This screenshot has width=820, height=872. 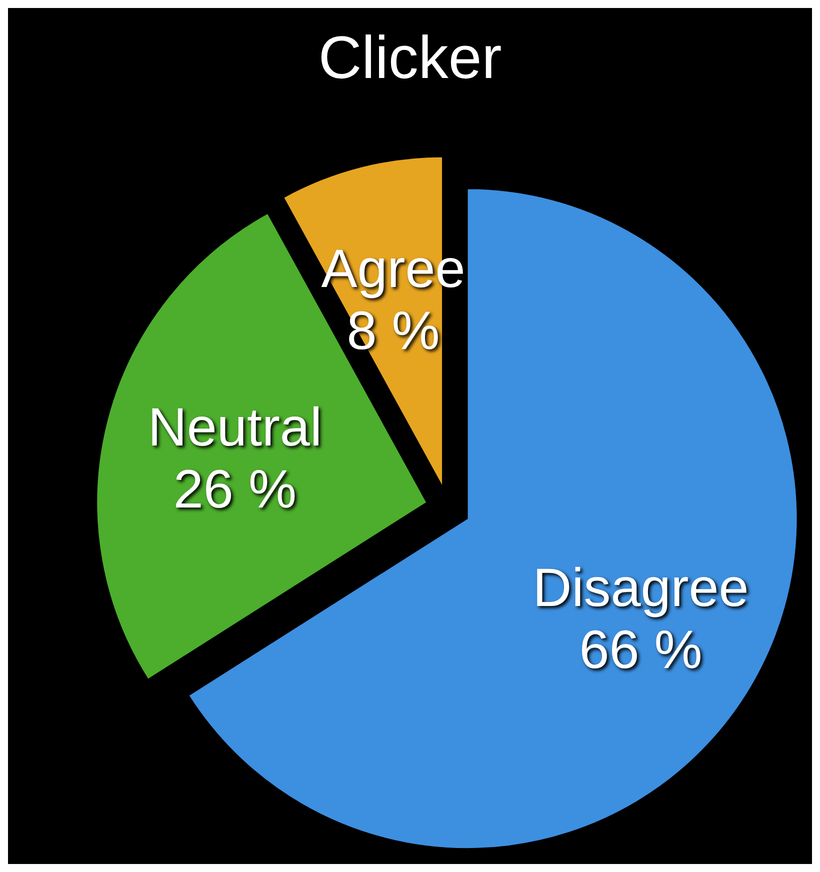 I want to click on slice-label: Neutral, so click(x=235, y=427).